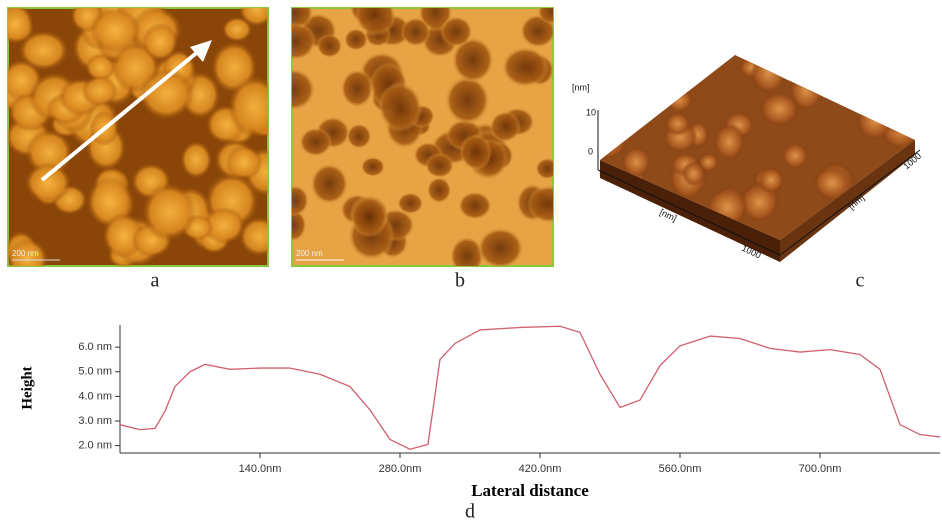 The width and height of the screenshot is (942, 525). What do you see at coordinates (95, 446) in the screenshot?
I see `y-tick-label: 2.0 nm` at bounding box center [95, 446].